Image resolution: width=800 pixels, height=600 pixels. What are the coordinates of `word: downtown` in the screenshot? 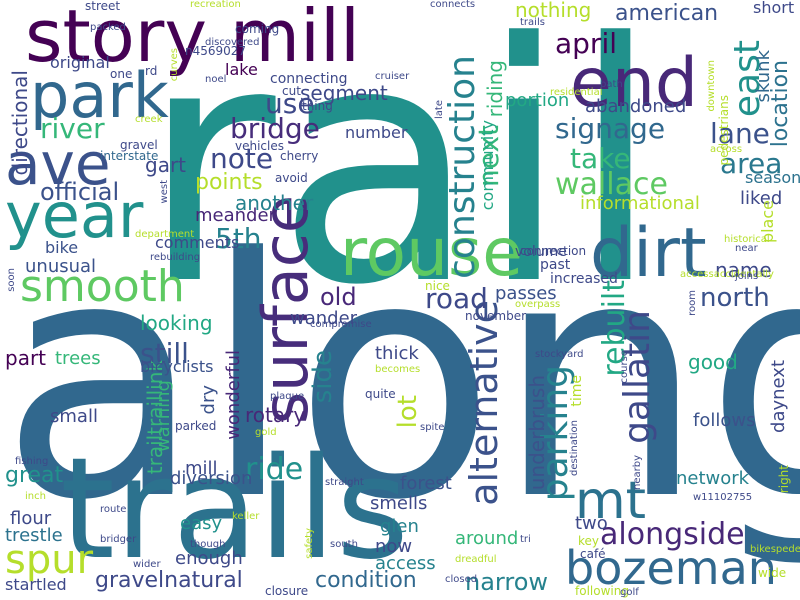 It's located at (711, 86).